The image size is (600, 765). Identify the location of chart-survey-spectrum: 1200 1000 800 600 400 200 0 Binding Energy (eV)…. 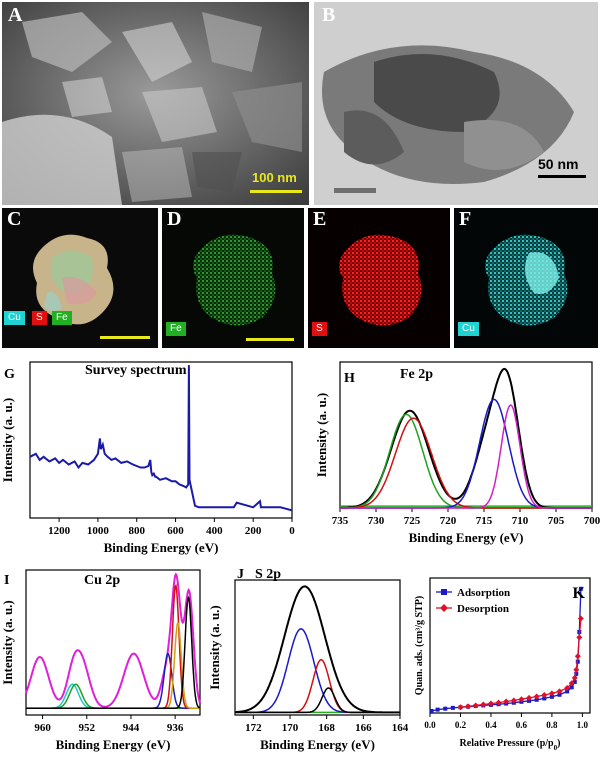
(147, 458).